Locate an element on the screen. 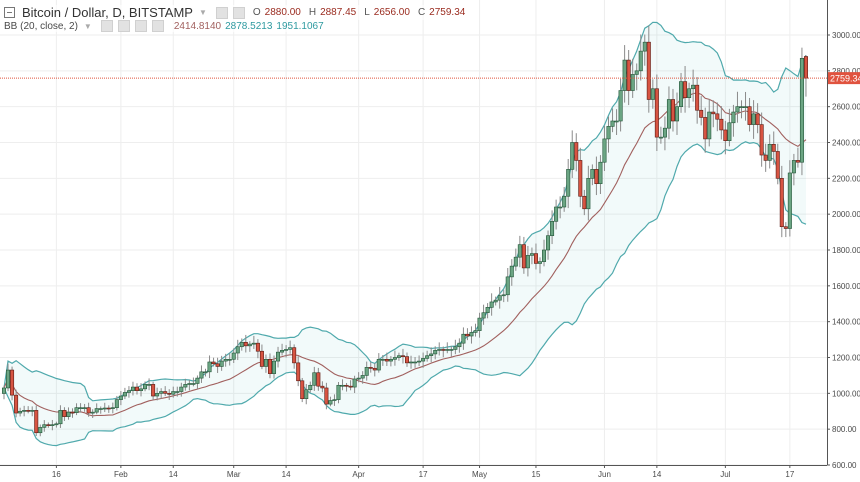 Image resolution: width=860 pixels, height=482 pixels. x-tick-label: May is located at coordinates (479, 474).